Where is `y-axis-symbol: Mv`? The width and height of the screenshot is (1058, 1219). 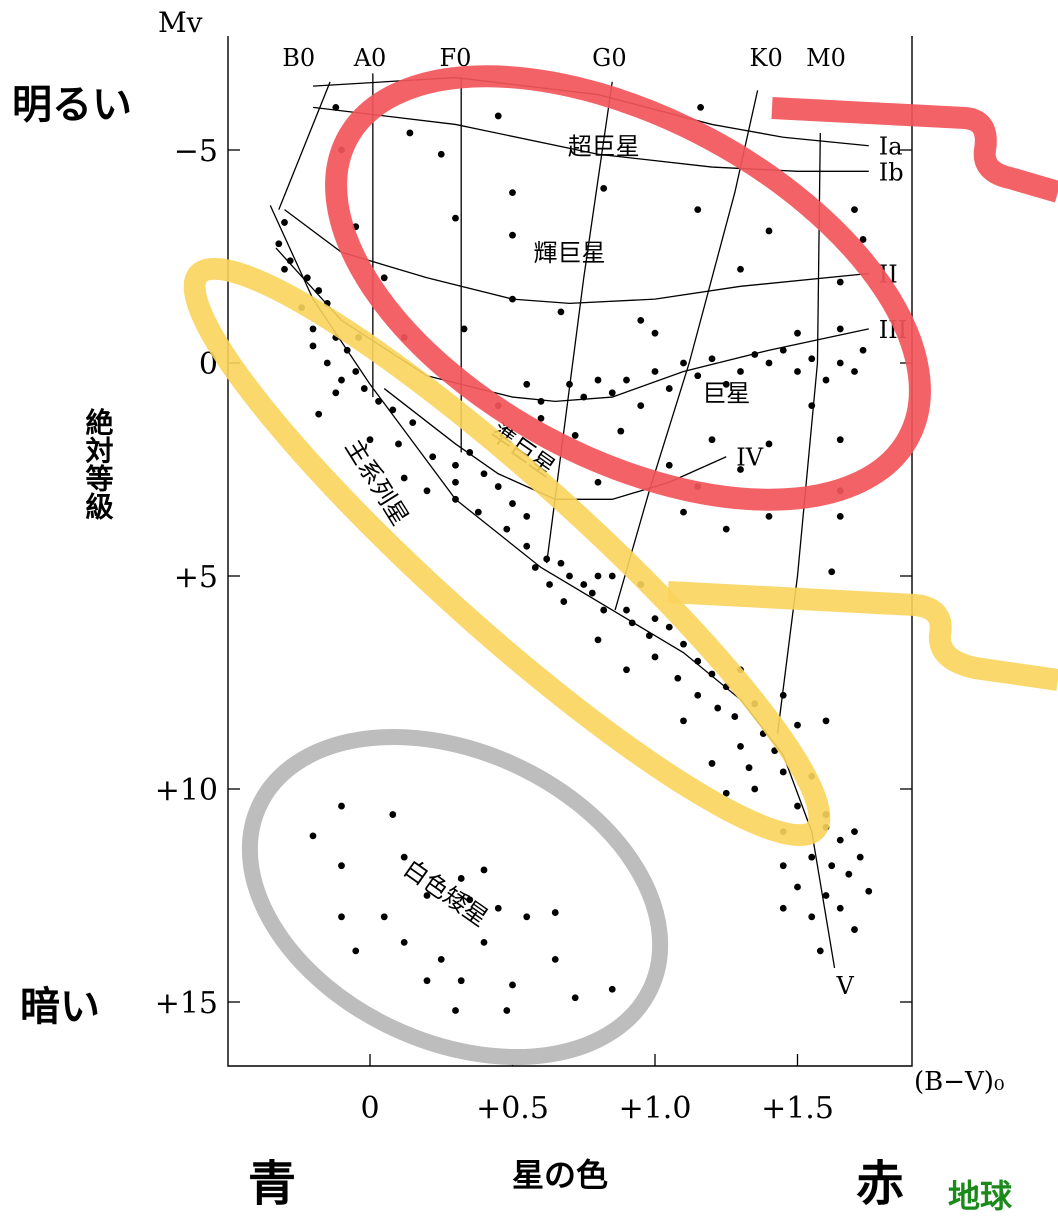
y-axis-symbol: Mv is located at coordinates (180, 22).